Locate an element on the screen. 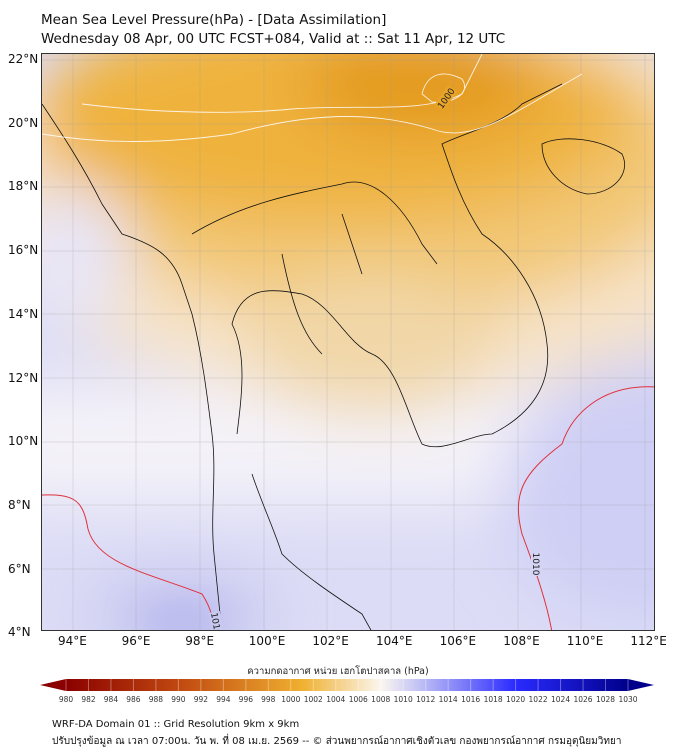 Image resolution: width=676 pixels, height=756 pixels. lon-label: 102°E is located at coordinates (330, 641).